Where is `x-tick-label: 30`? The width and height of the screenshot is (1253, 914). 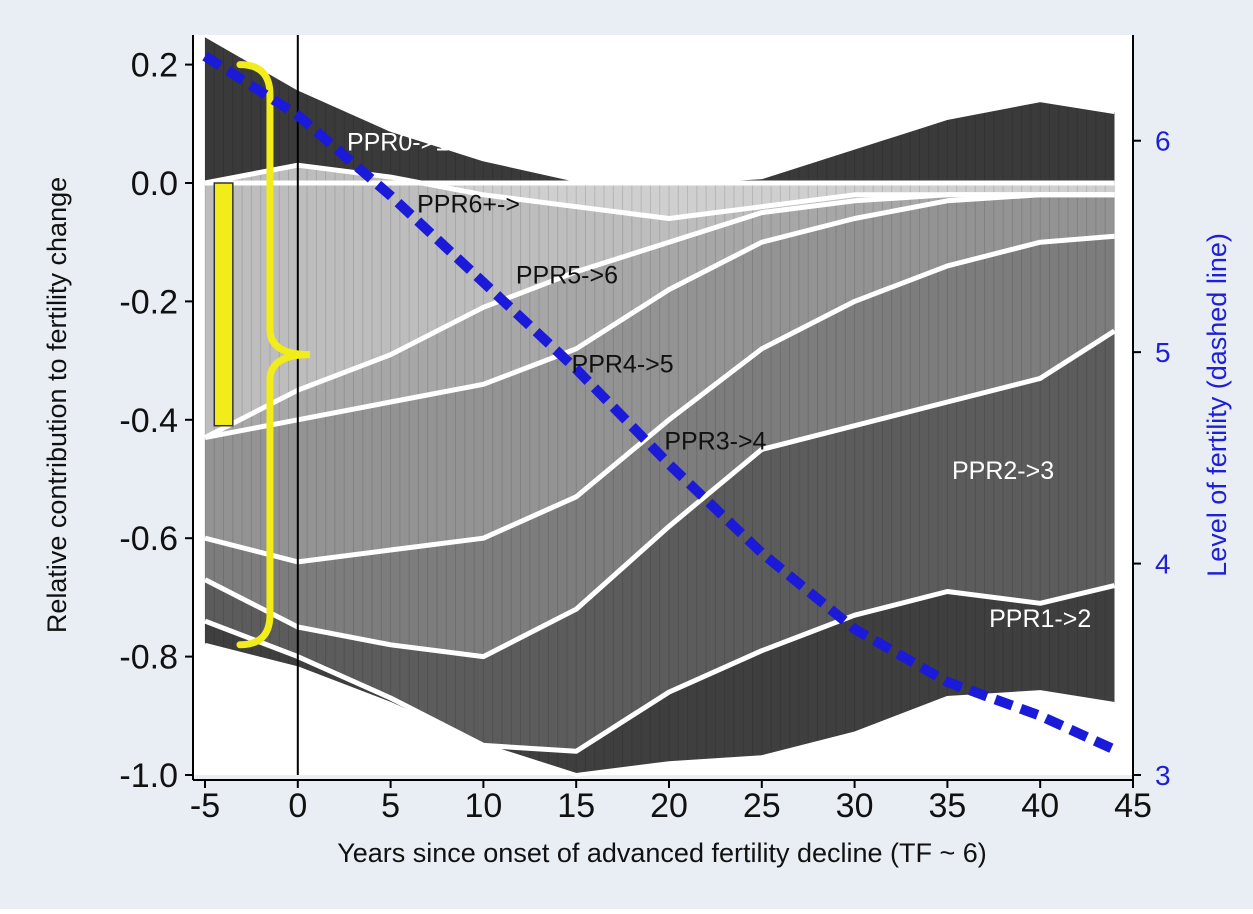 x-tick-label: 30 is located at coordinates (855, 806).